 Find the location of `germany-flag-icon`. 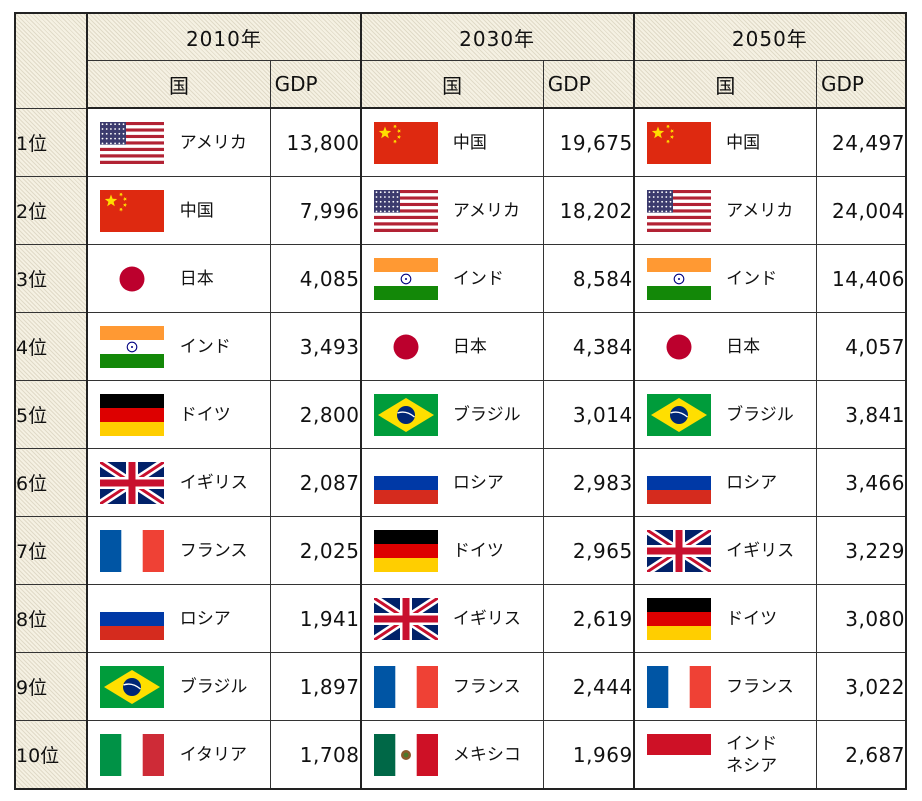

germany-flag-icon is located at coordinates (133, 414).